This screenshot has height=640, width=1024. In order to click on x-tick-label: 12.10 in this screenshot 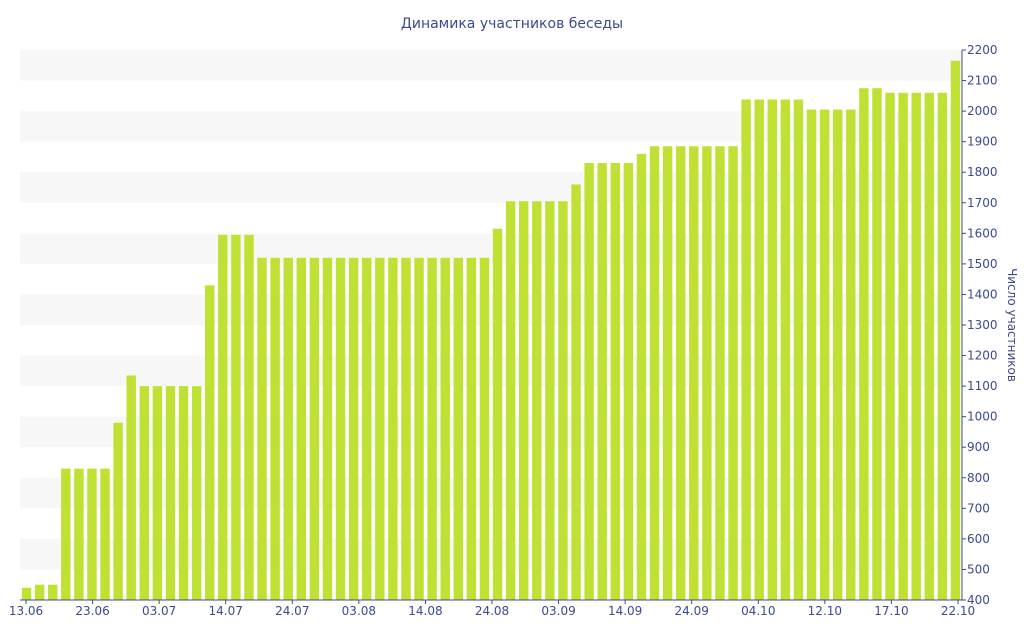, I will do `click(825, 611)`.